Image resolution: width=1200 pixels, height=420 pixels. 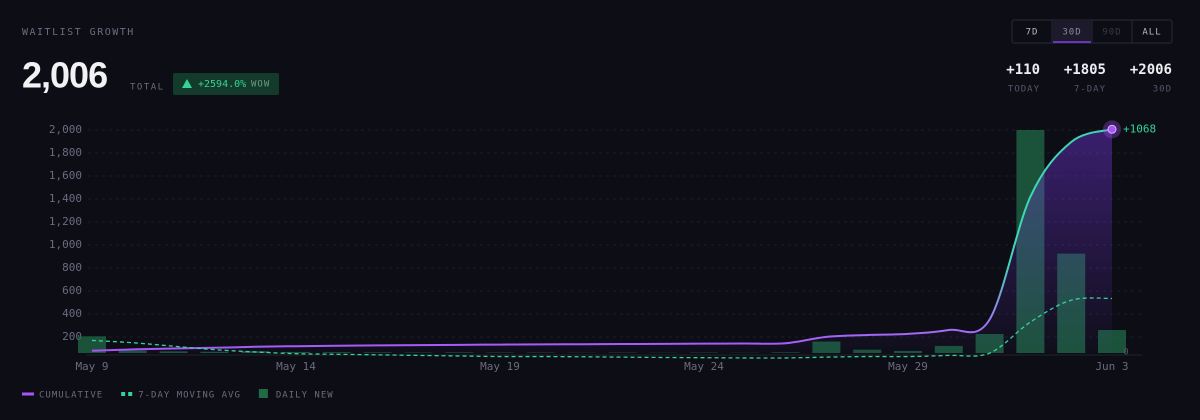 I want to click on total-label: TOTAL, so click(x=147, y=88).